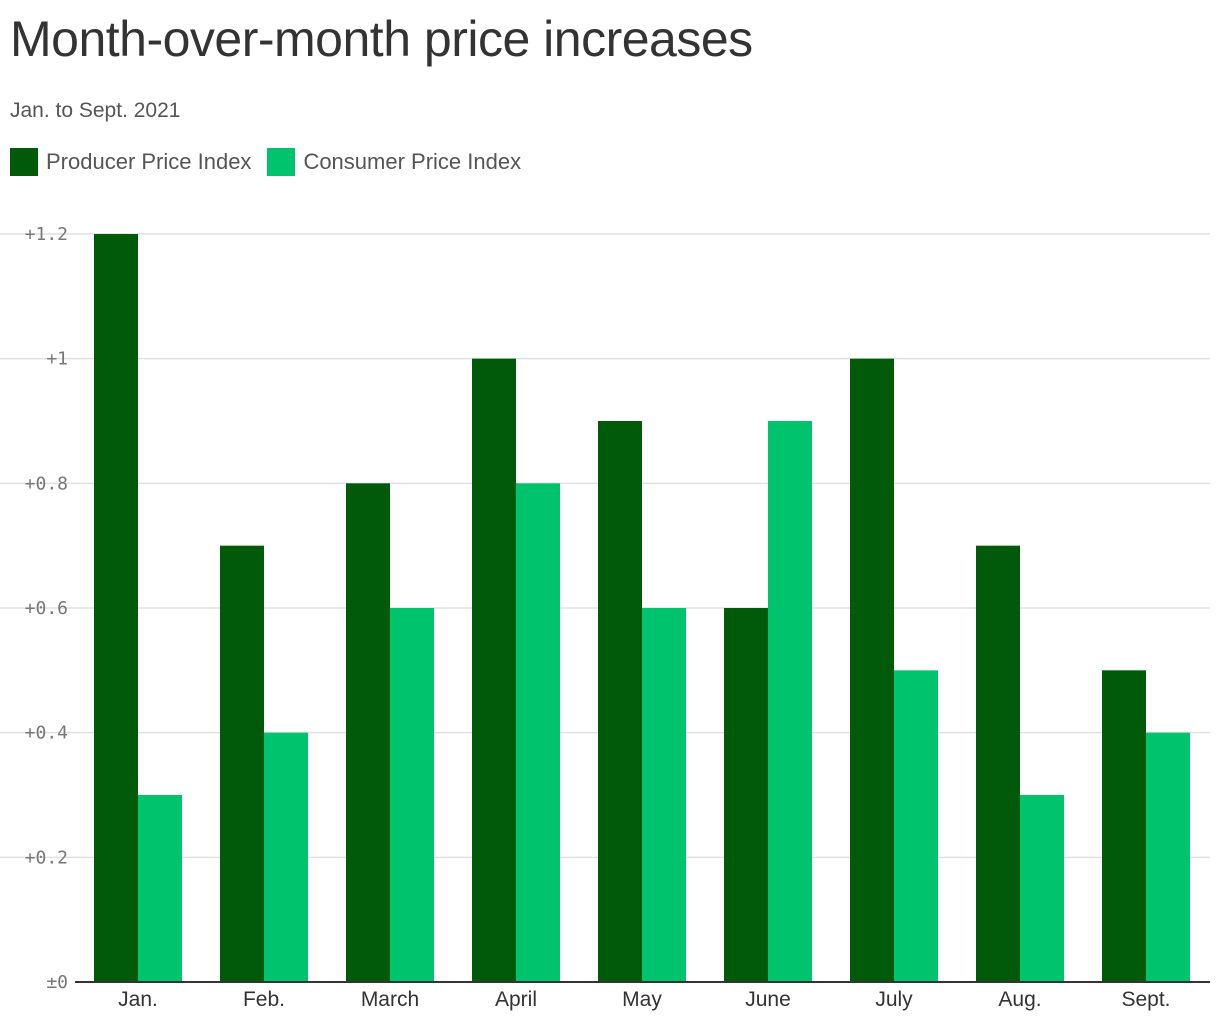 This screenshot has width=1220, height=1020. What do you see at coordinates (264, 999) in the screenshot?
I see `x-tick-label: Feb.` at bounding box center [264, 999].